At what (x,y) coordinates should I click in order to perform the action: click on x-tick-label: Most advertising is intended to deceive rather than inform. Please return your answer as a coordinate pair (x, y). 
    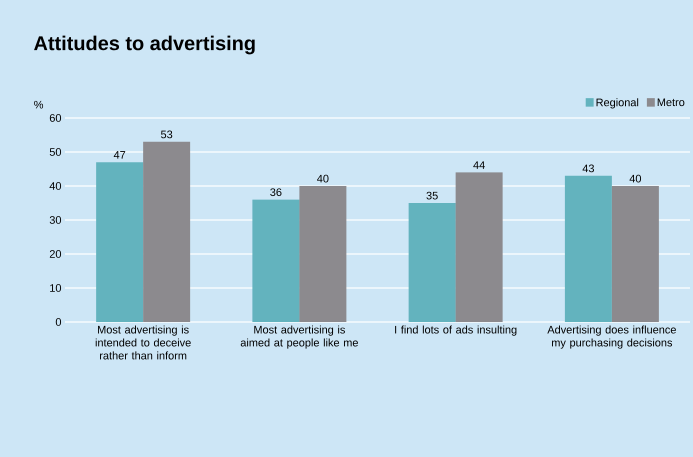
    Looking at the image, I should click on (143, 343).